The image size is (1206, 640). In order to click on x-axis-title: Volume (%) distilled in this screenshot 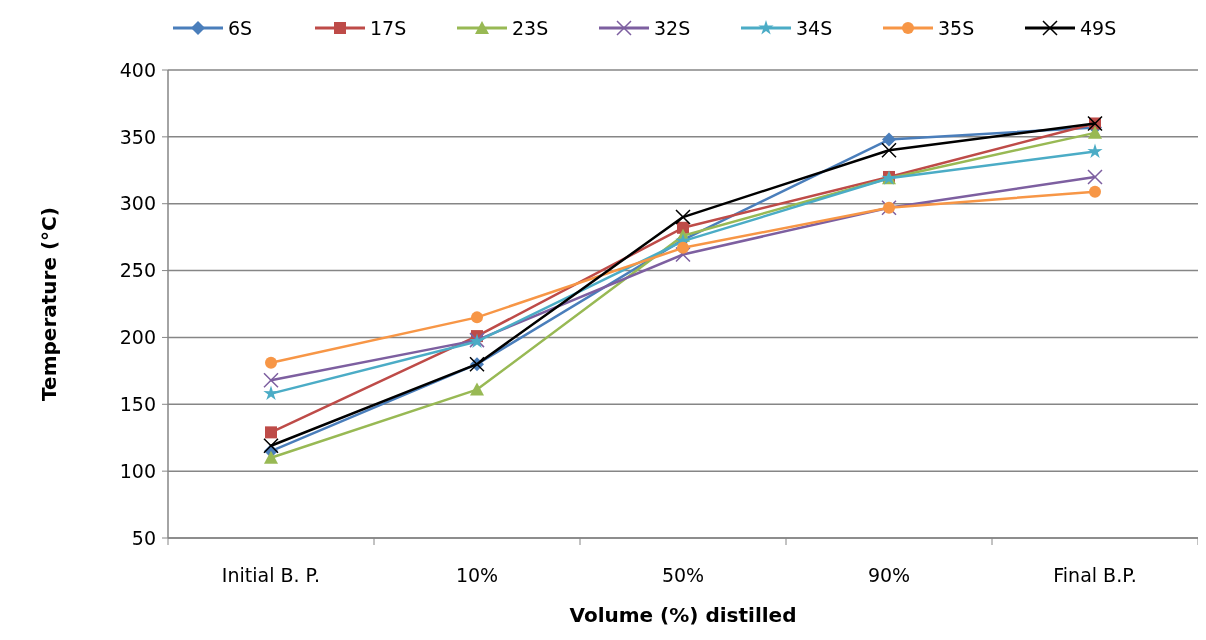, I will do `click(683, 615)`.